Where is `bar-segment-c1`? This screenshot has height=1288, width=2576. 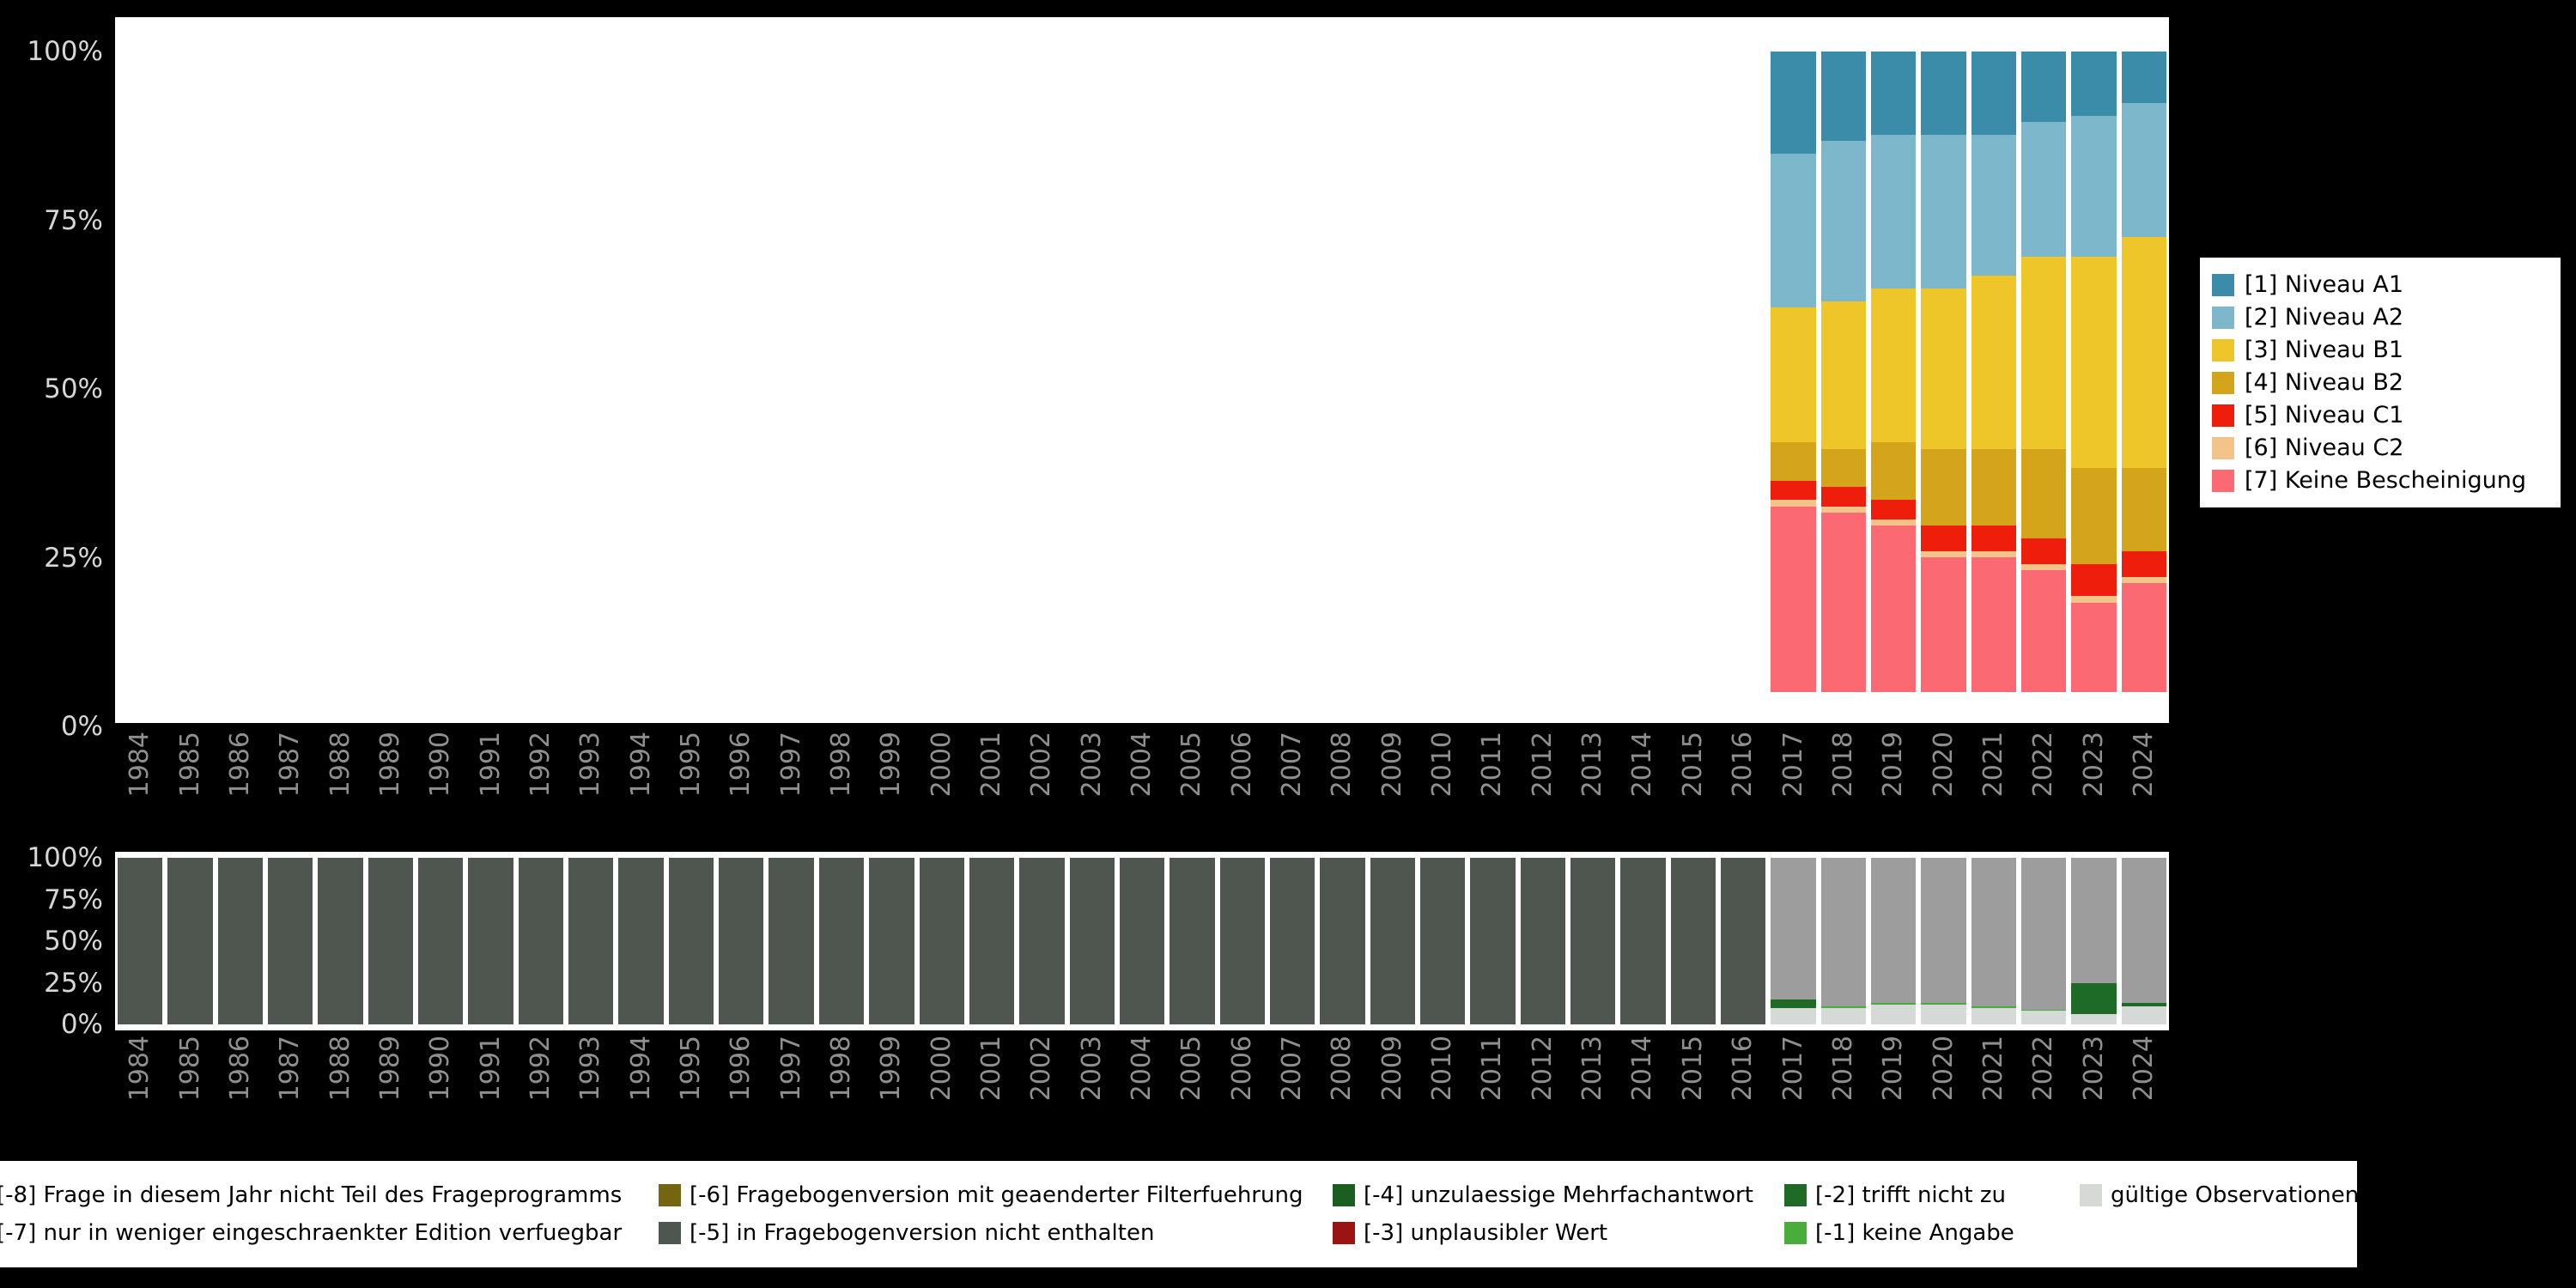
bar-segment-c1 is located at coordinates (1843, 497).